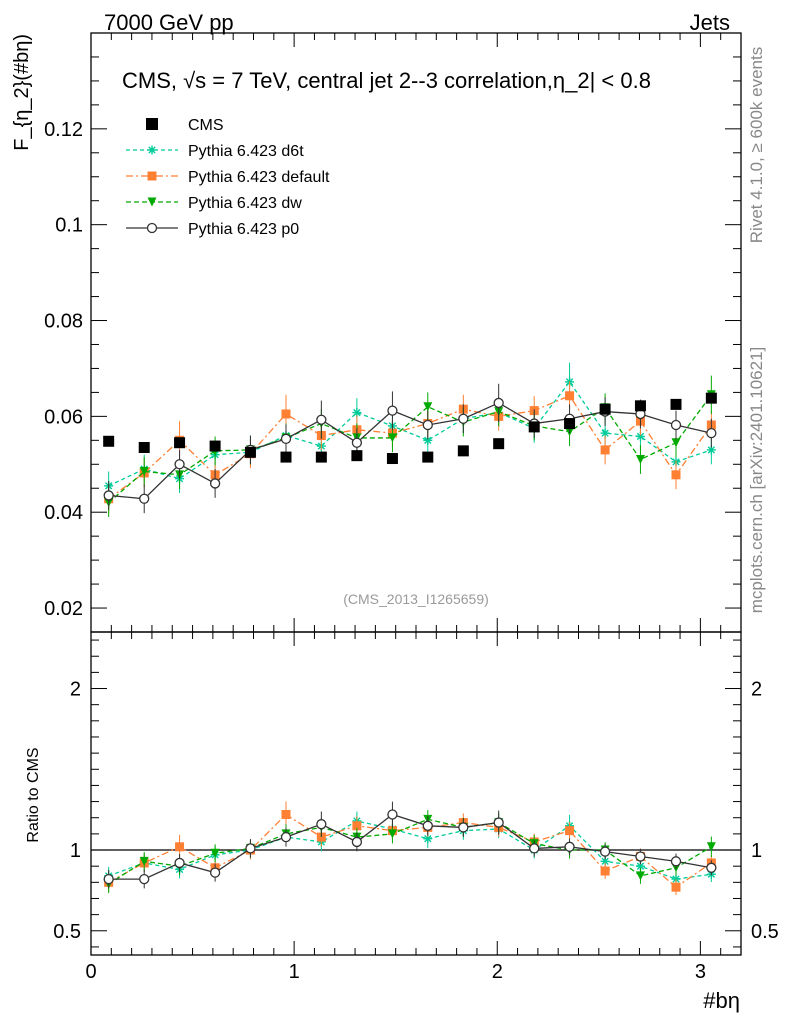 Image resolution: width=786 pixels, height=1024 pixels. I want to click on y-tick-label: 0.06, so click(63, 417).